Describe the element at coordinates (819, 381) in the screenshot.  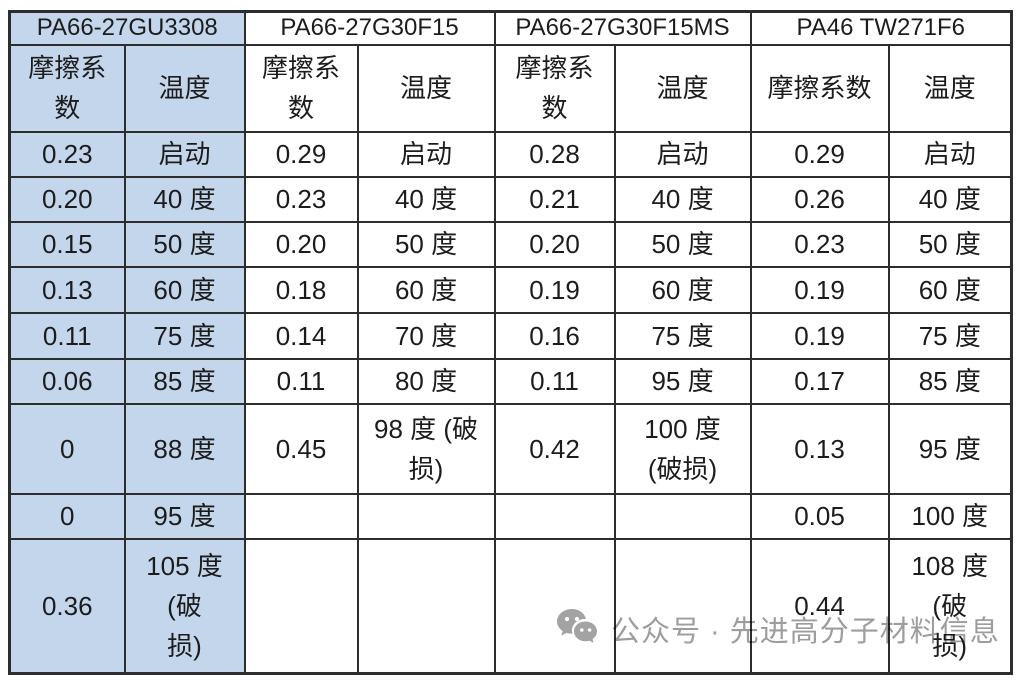
I see `table-cell: 0.17` at that location.